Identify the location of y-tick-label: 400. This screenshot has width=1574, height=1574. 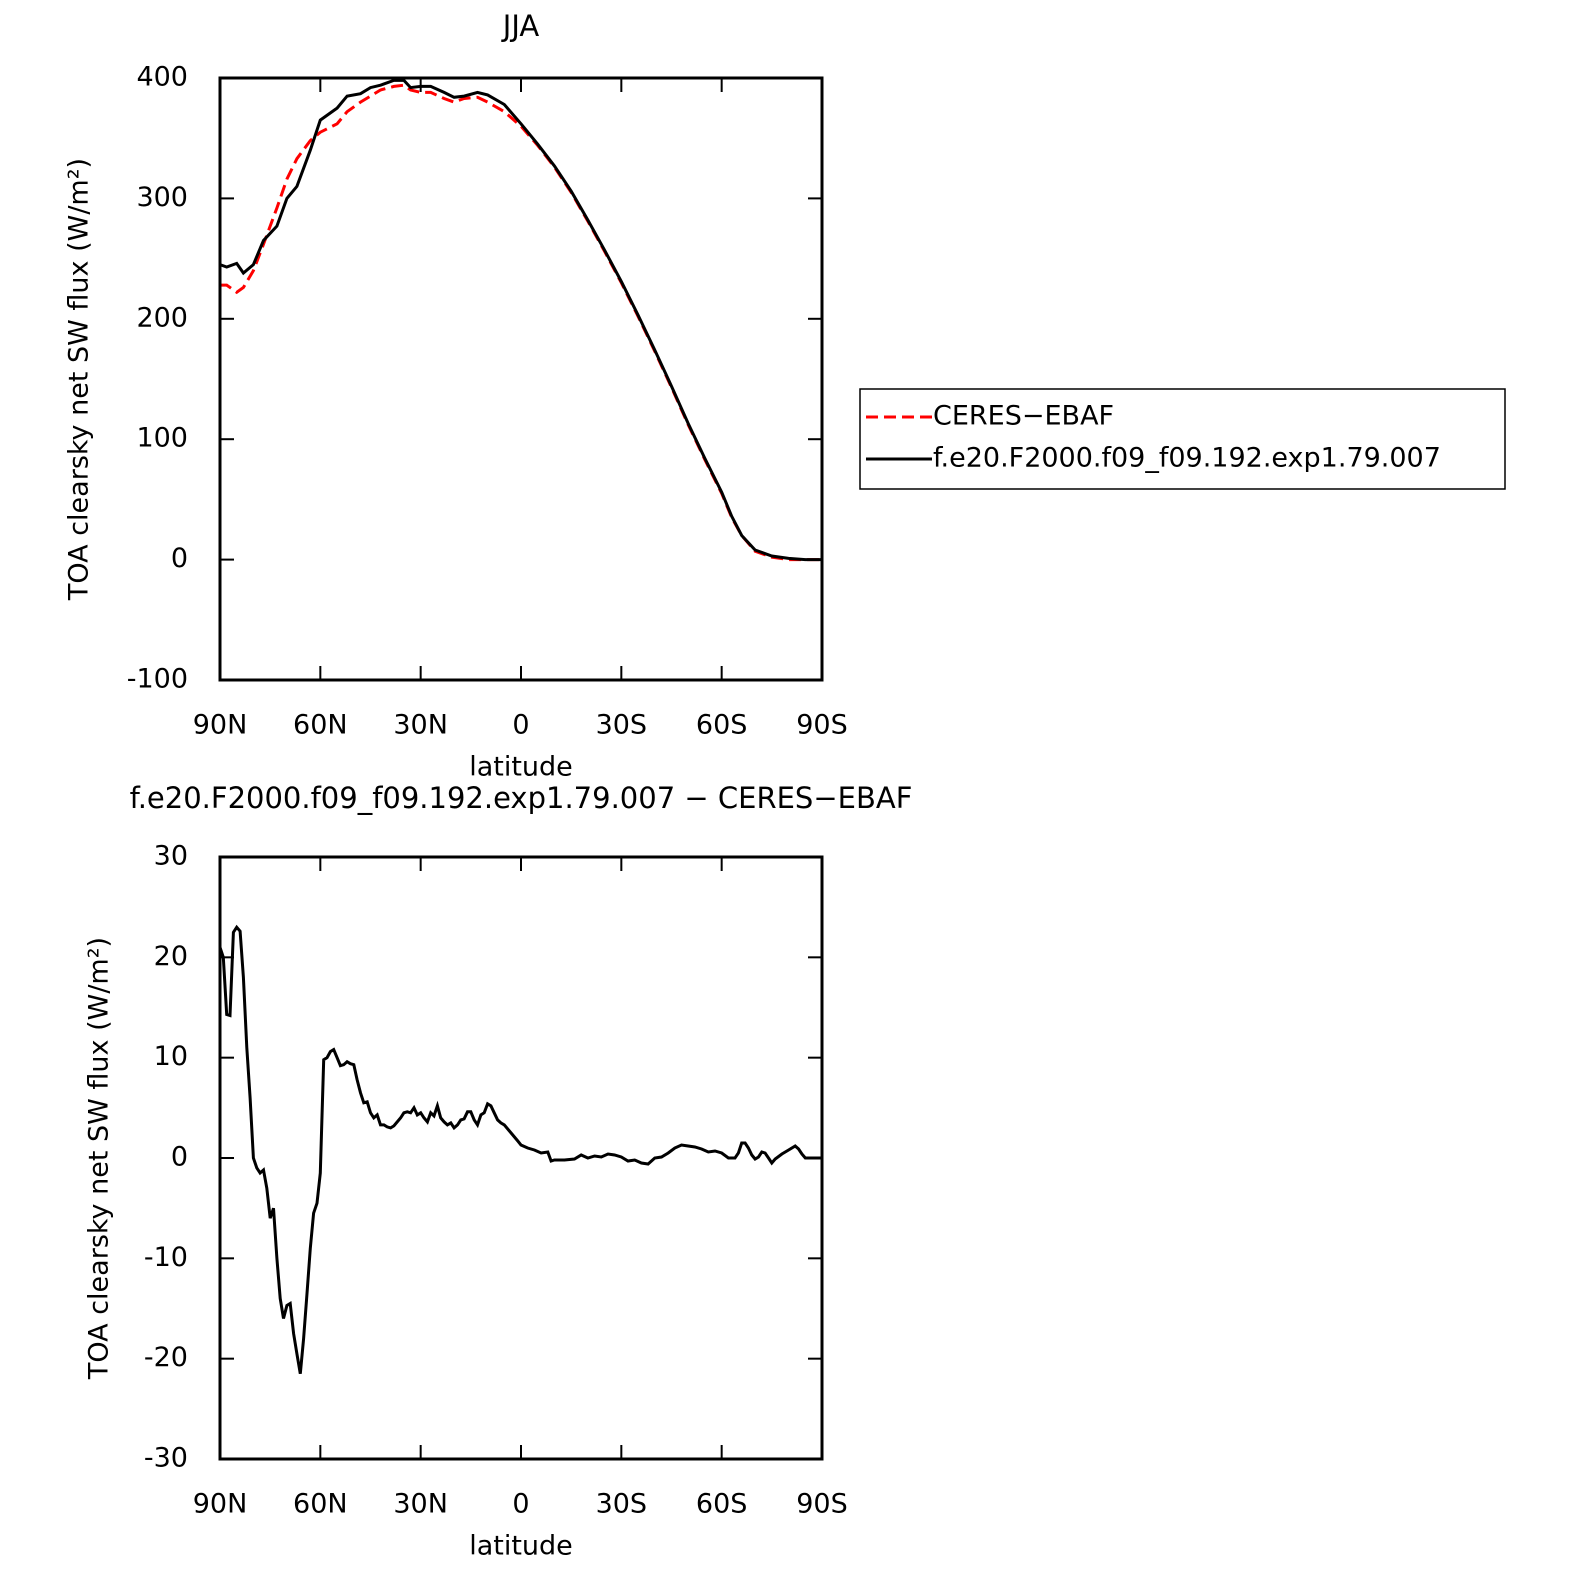
(162, 77).